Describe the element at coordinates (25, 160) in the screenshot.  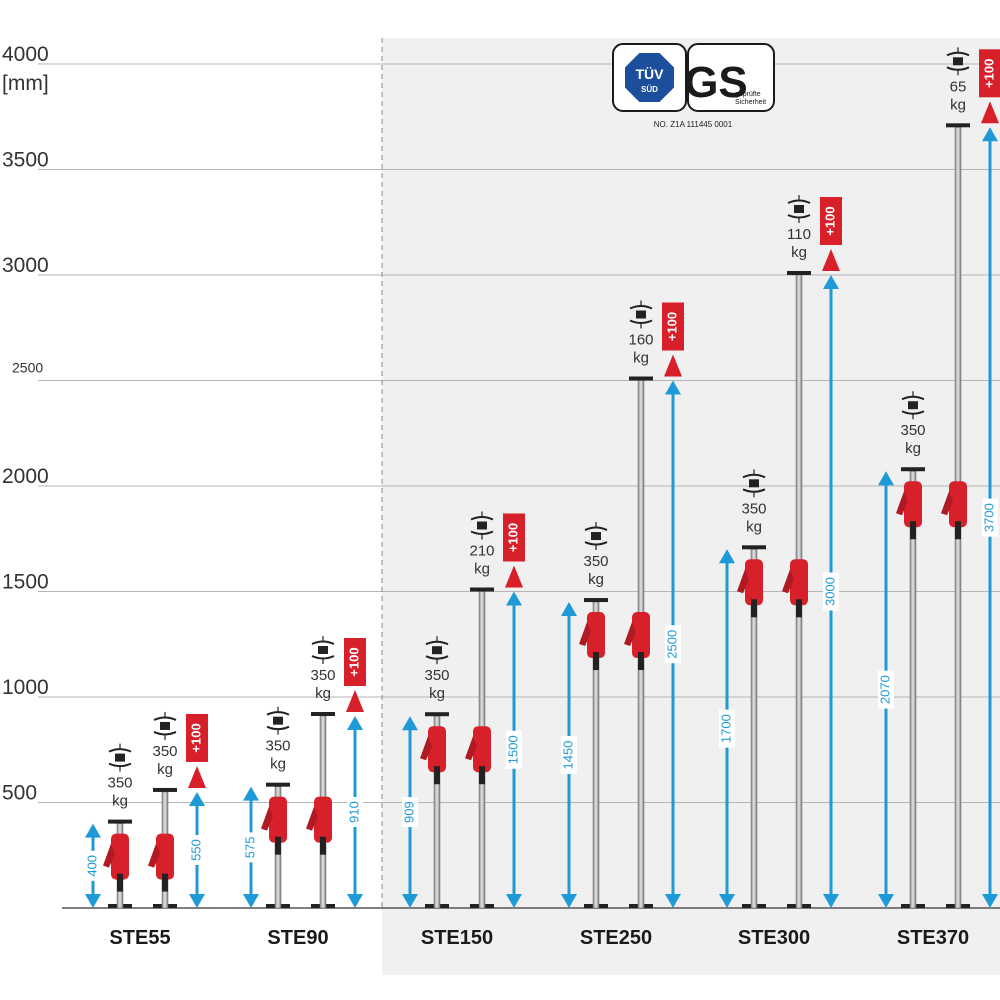
I see `y-tick-label: 3500` at that location.